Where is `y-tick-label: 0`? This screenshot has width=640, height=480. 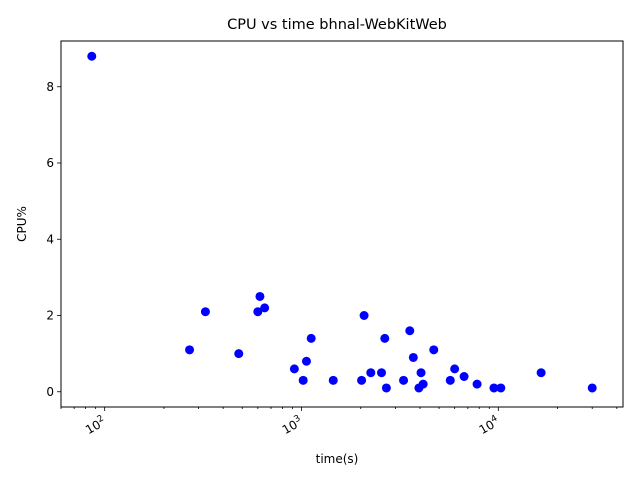
y-tick-label: 0 is located at coordinates (50, 392).